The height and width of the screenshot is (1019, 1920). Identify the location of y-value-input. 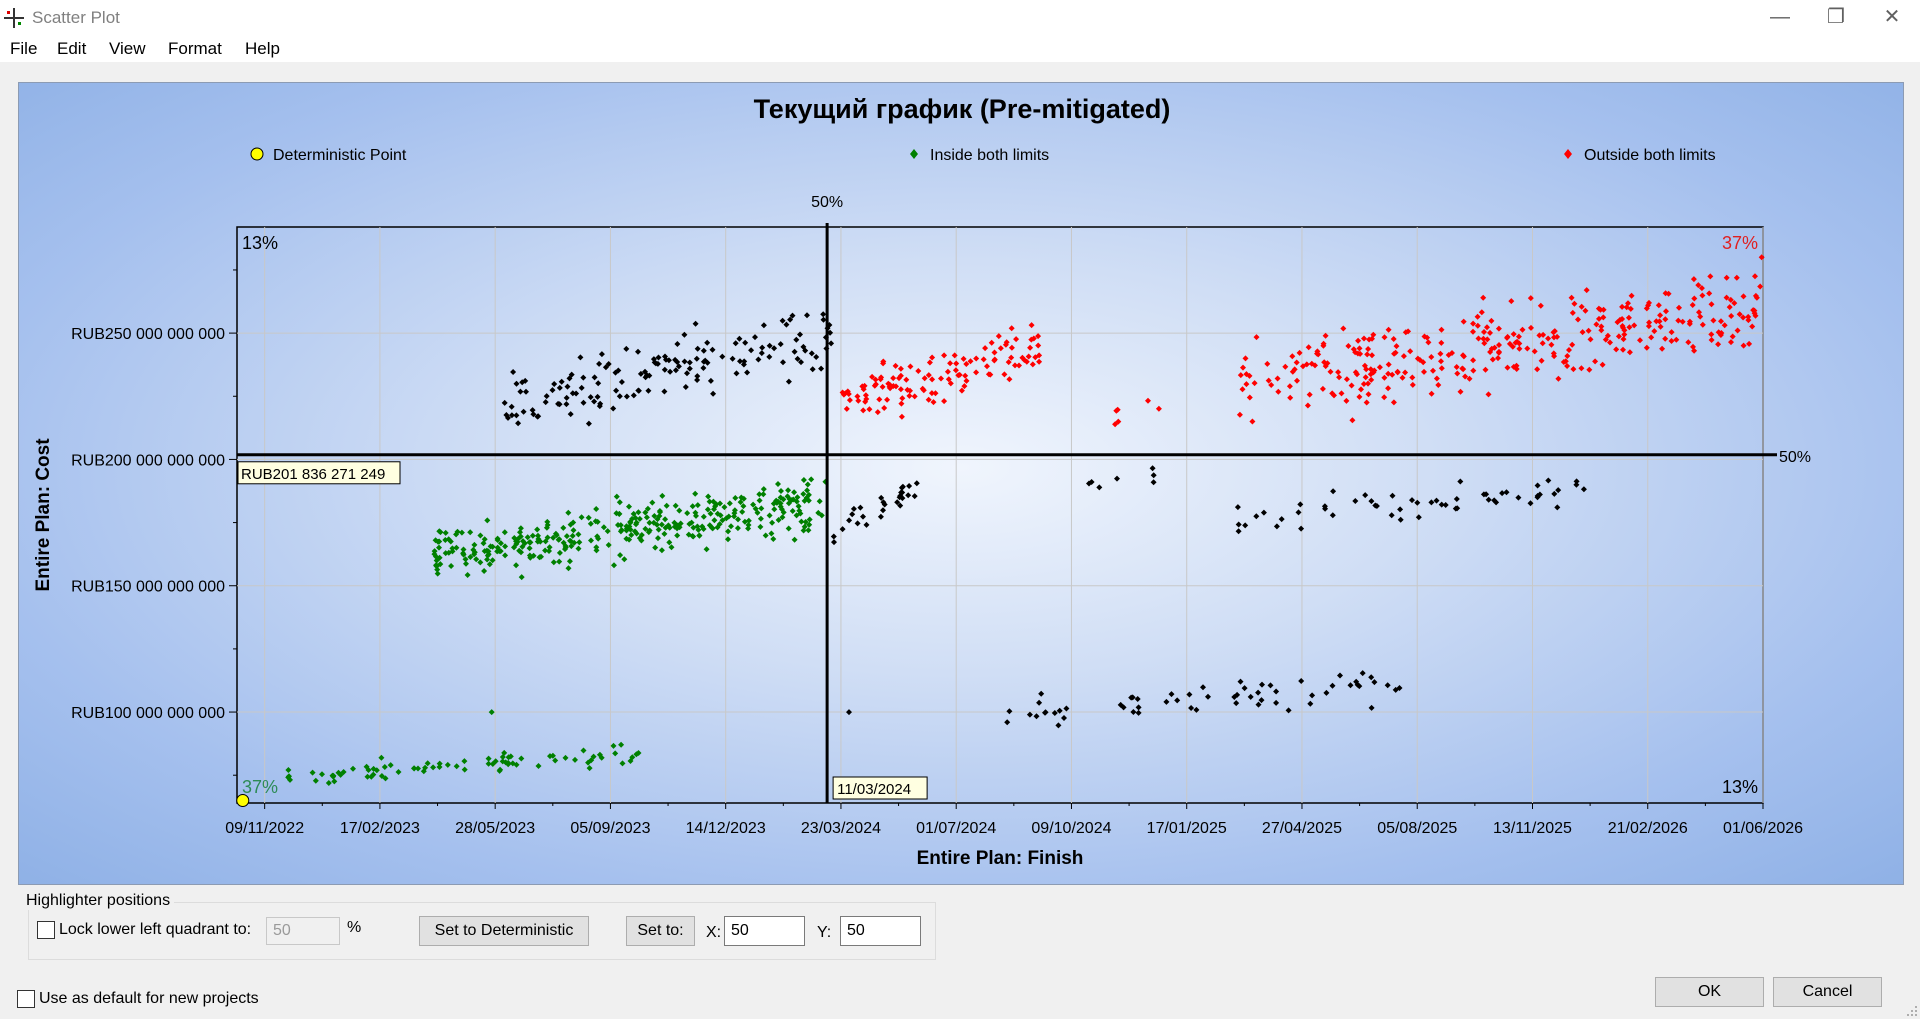
(880, 931).